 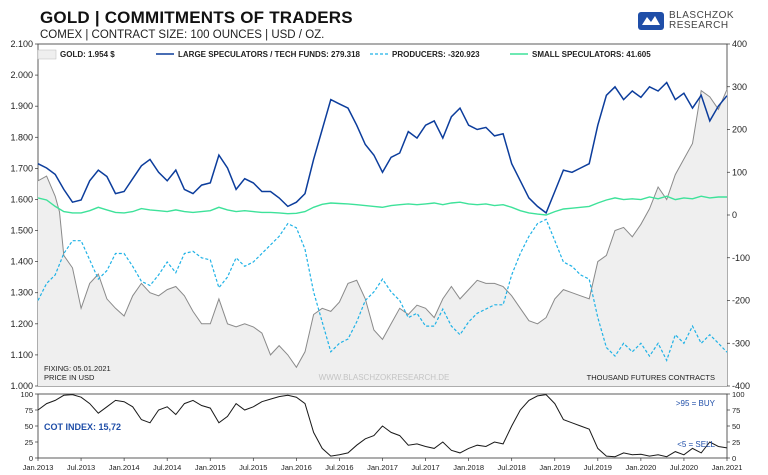 What do you see at coordinates (253, 467) in the screenshot?
I see `x-axis-tick-label: Jul.2015` at bounding box center [253, 467].